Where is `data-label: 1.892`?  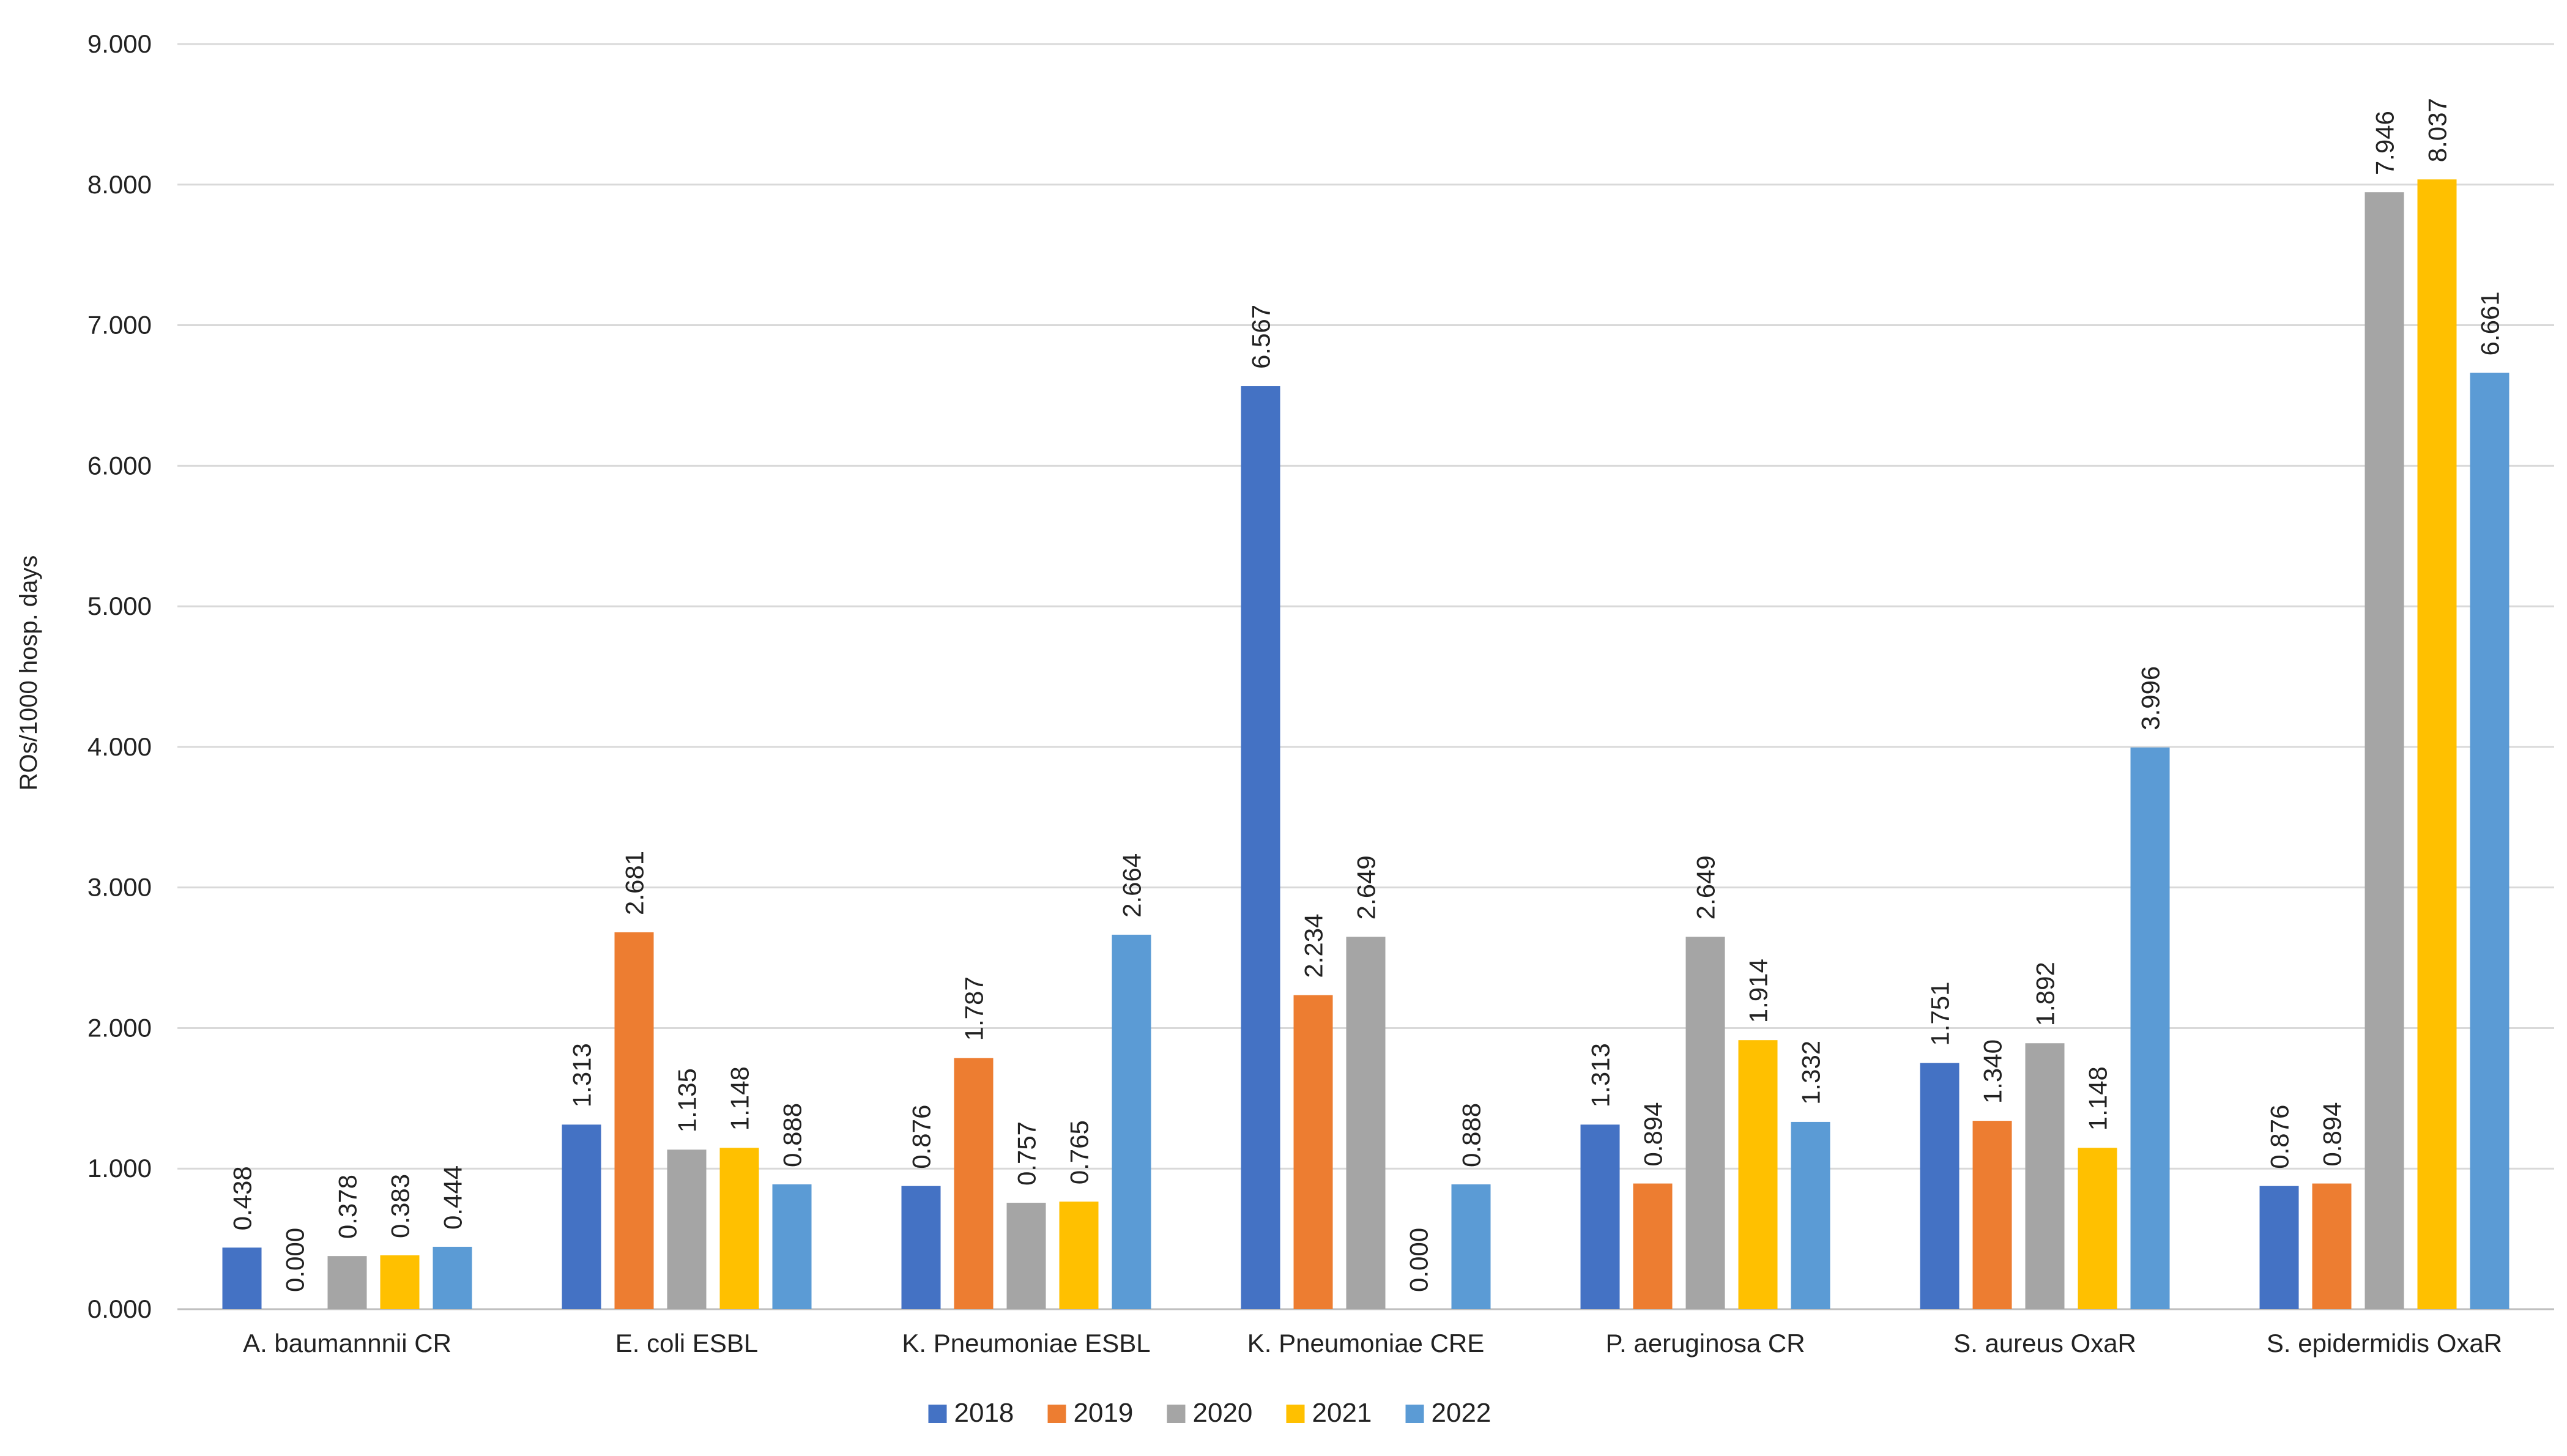
data-label: 1.892 is located at coordinates (2045, 994).